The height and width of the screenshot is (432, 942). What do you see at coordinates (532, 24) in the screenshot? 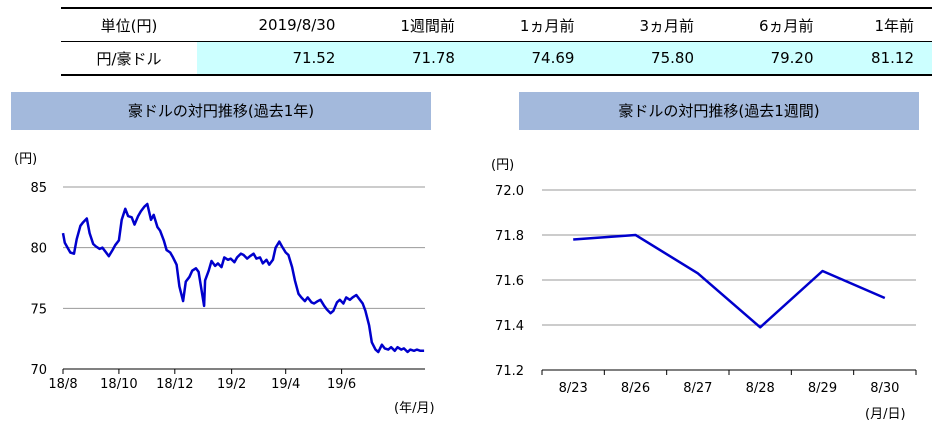
I see `header-1m: 1ヵ月前` at bounding box center [532, 24].